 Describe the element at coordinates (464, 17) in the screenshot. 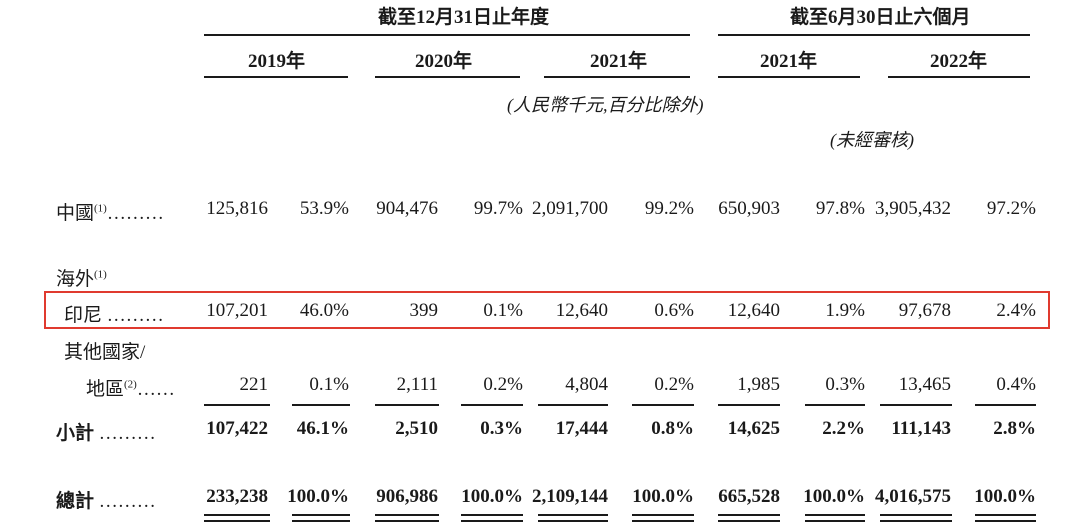

I see `header-group-year: 截至12月31日止年度` at that location.